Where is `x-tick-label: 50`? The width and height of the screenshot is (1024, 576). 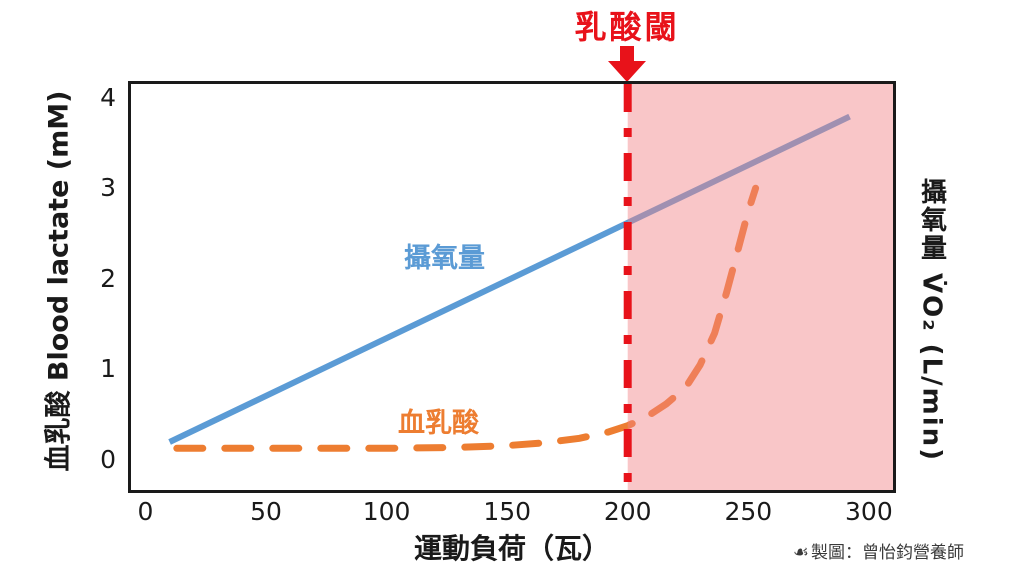
x-tick-label: 50 is located at coordinates (266, 511).